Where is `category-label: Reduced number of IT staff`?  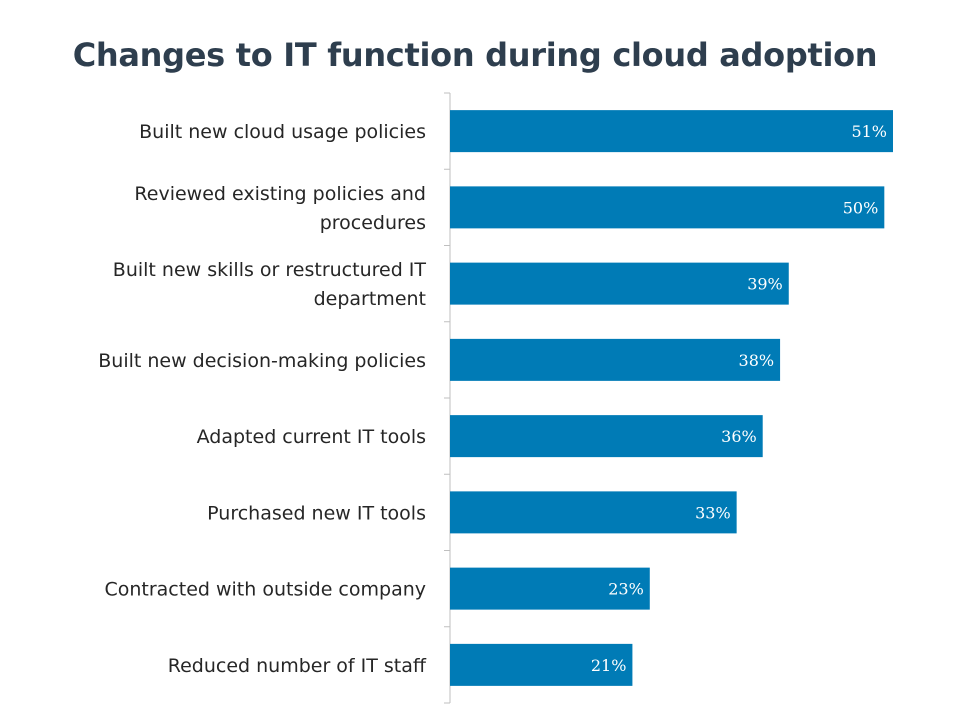 category-label: Reduced number of IT staff is located at coordinates (297, 666).